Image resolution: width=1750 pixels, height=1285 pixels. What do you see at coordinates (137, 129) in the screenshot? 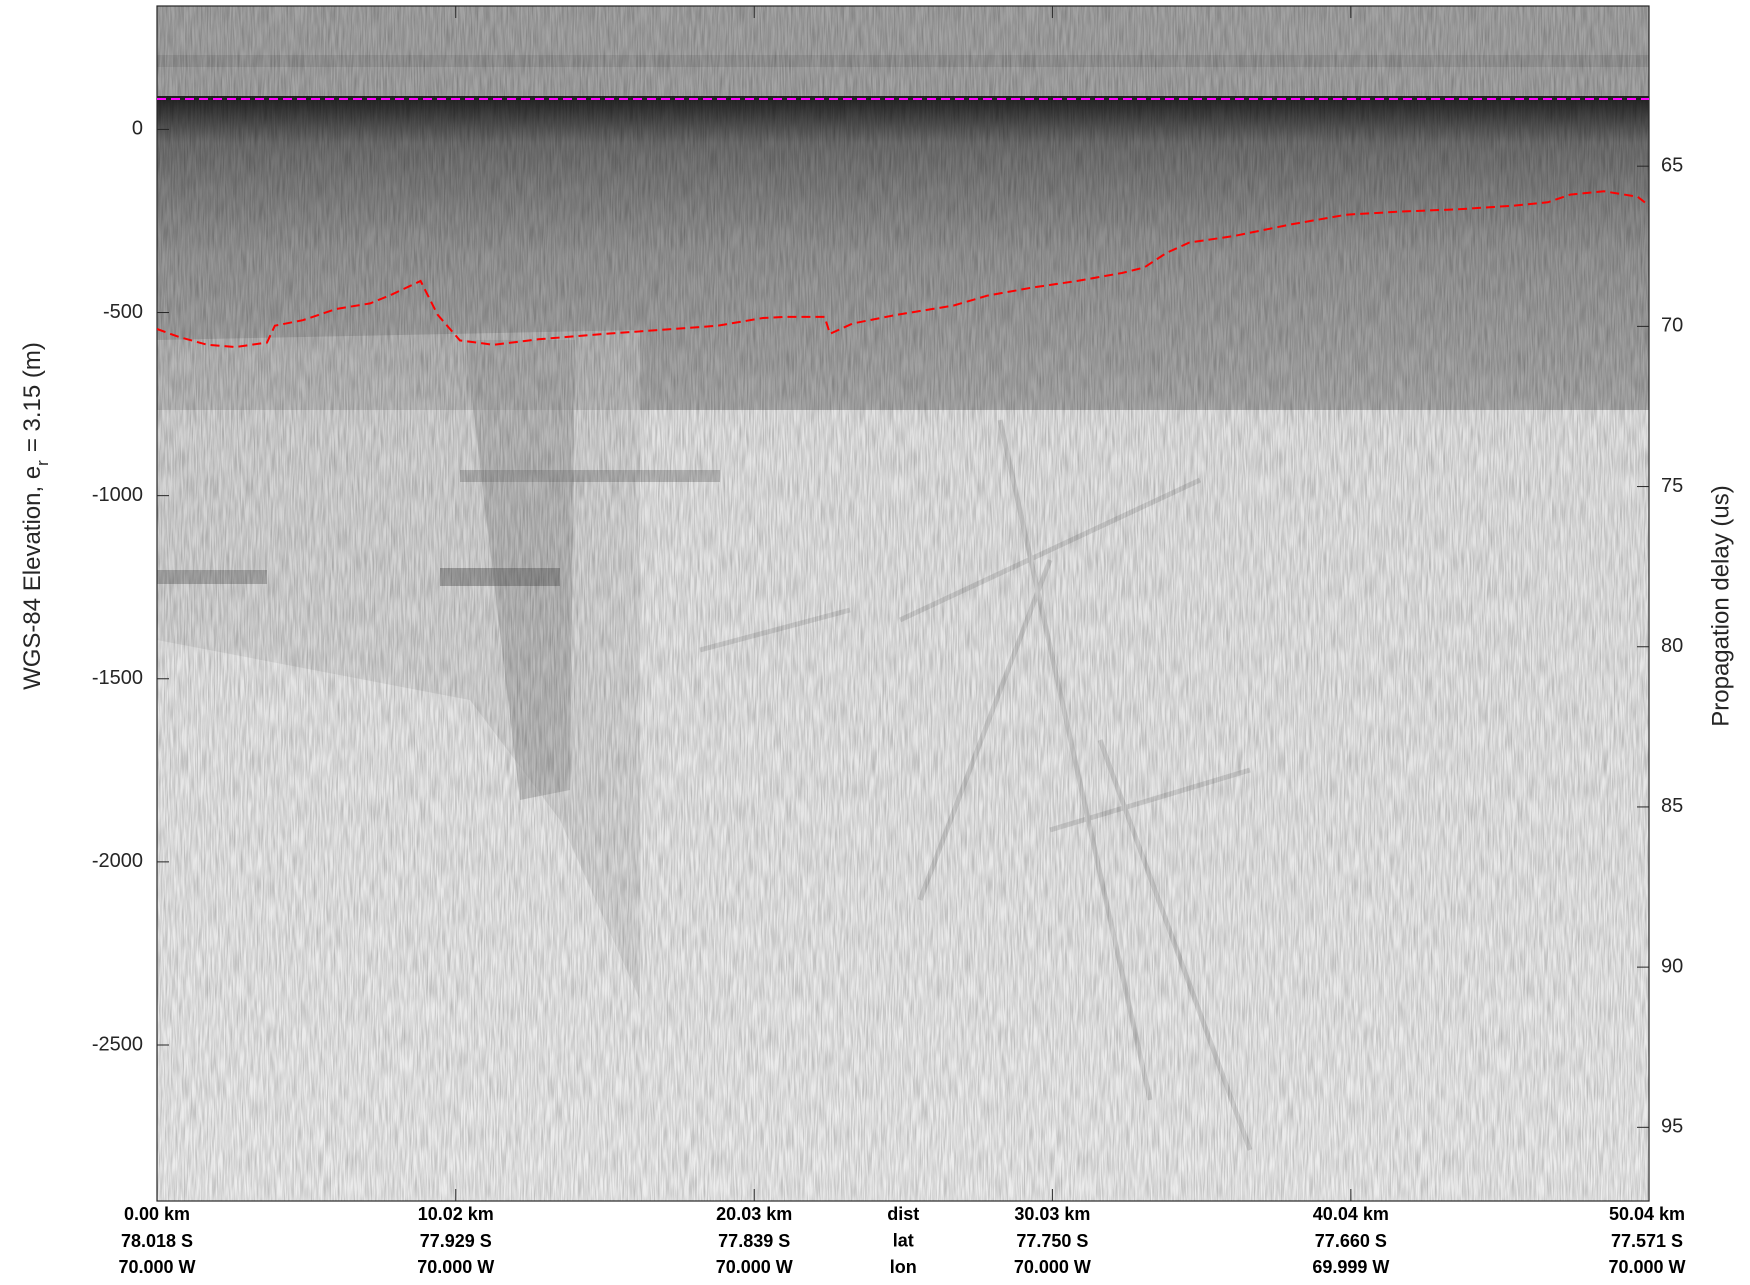
I see `y-tick-label: 0` at bounding box center [137, 129].